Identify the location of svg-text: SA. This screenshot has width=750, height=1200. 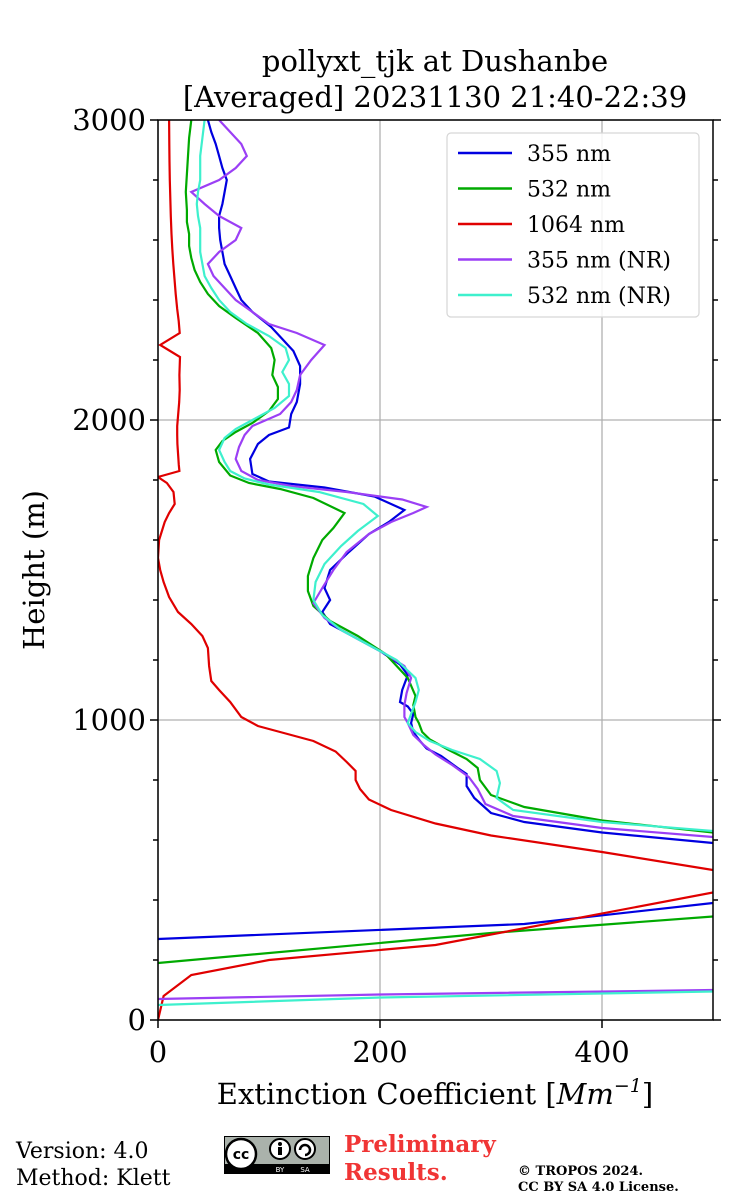
(305, 1170).